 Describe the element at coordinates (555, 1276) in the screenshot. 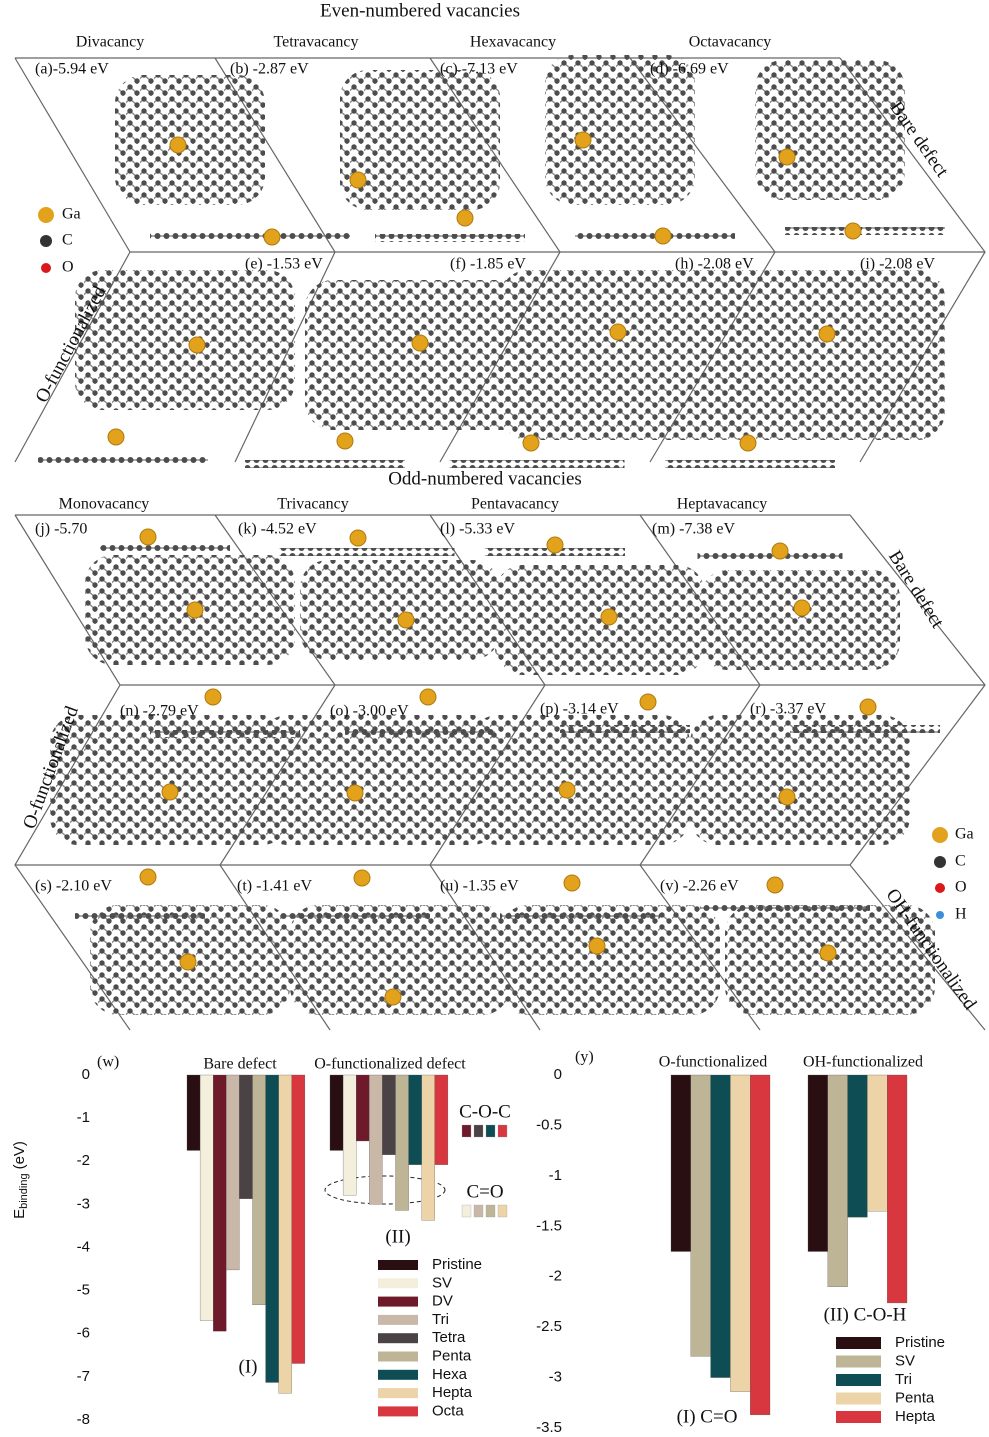

I see `y-tick-label: -2` at that location.